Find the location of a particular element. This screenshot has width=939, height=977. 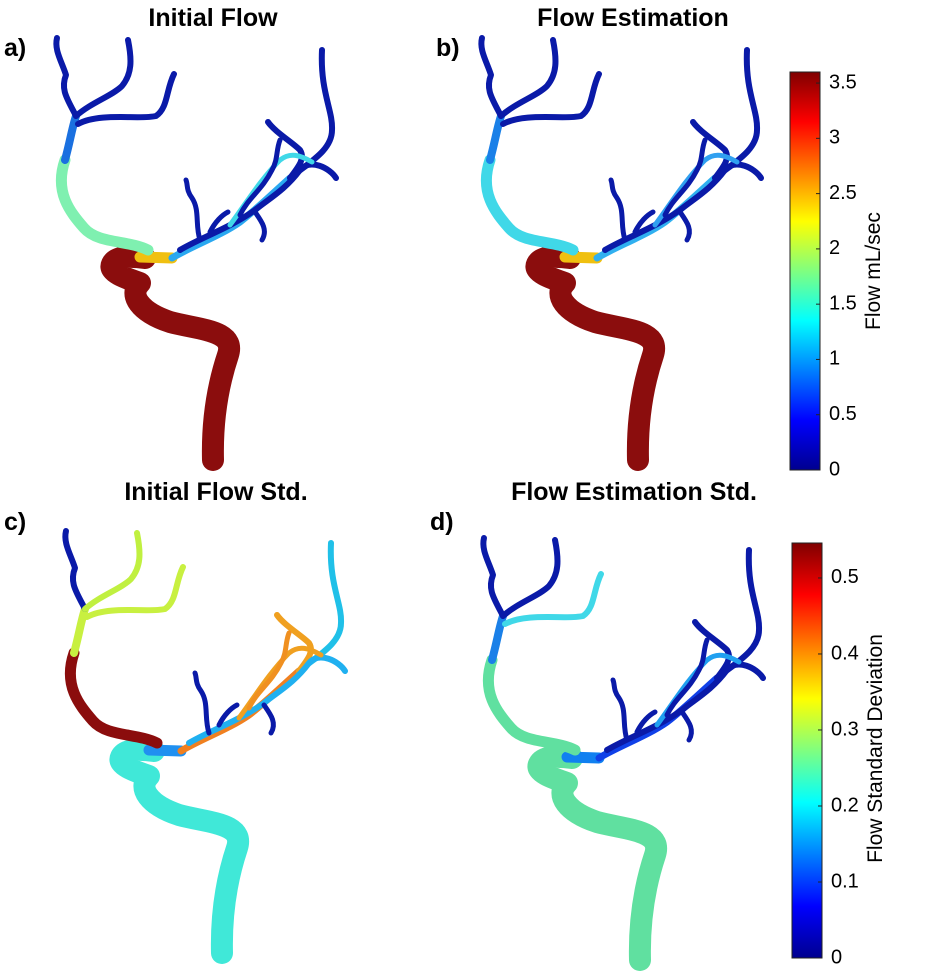

colorbar-tick-label: 0.3 is located at coordinates (845, 729).